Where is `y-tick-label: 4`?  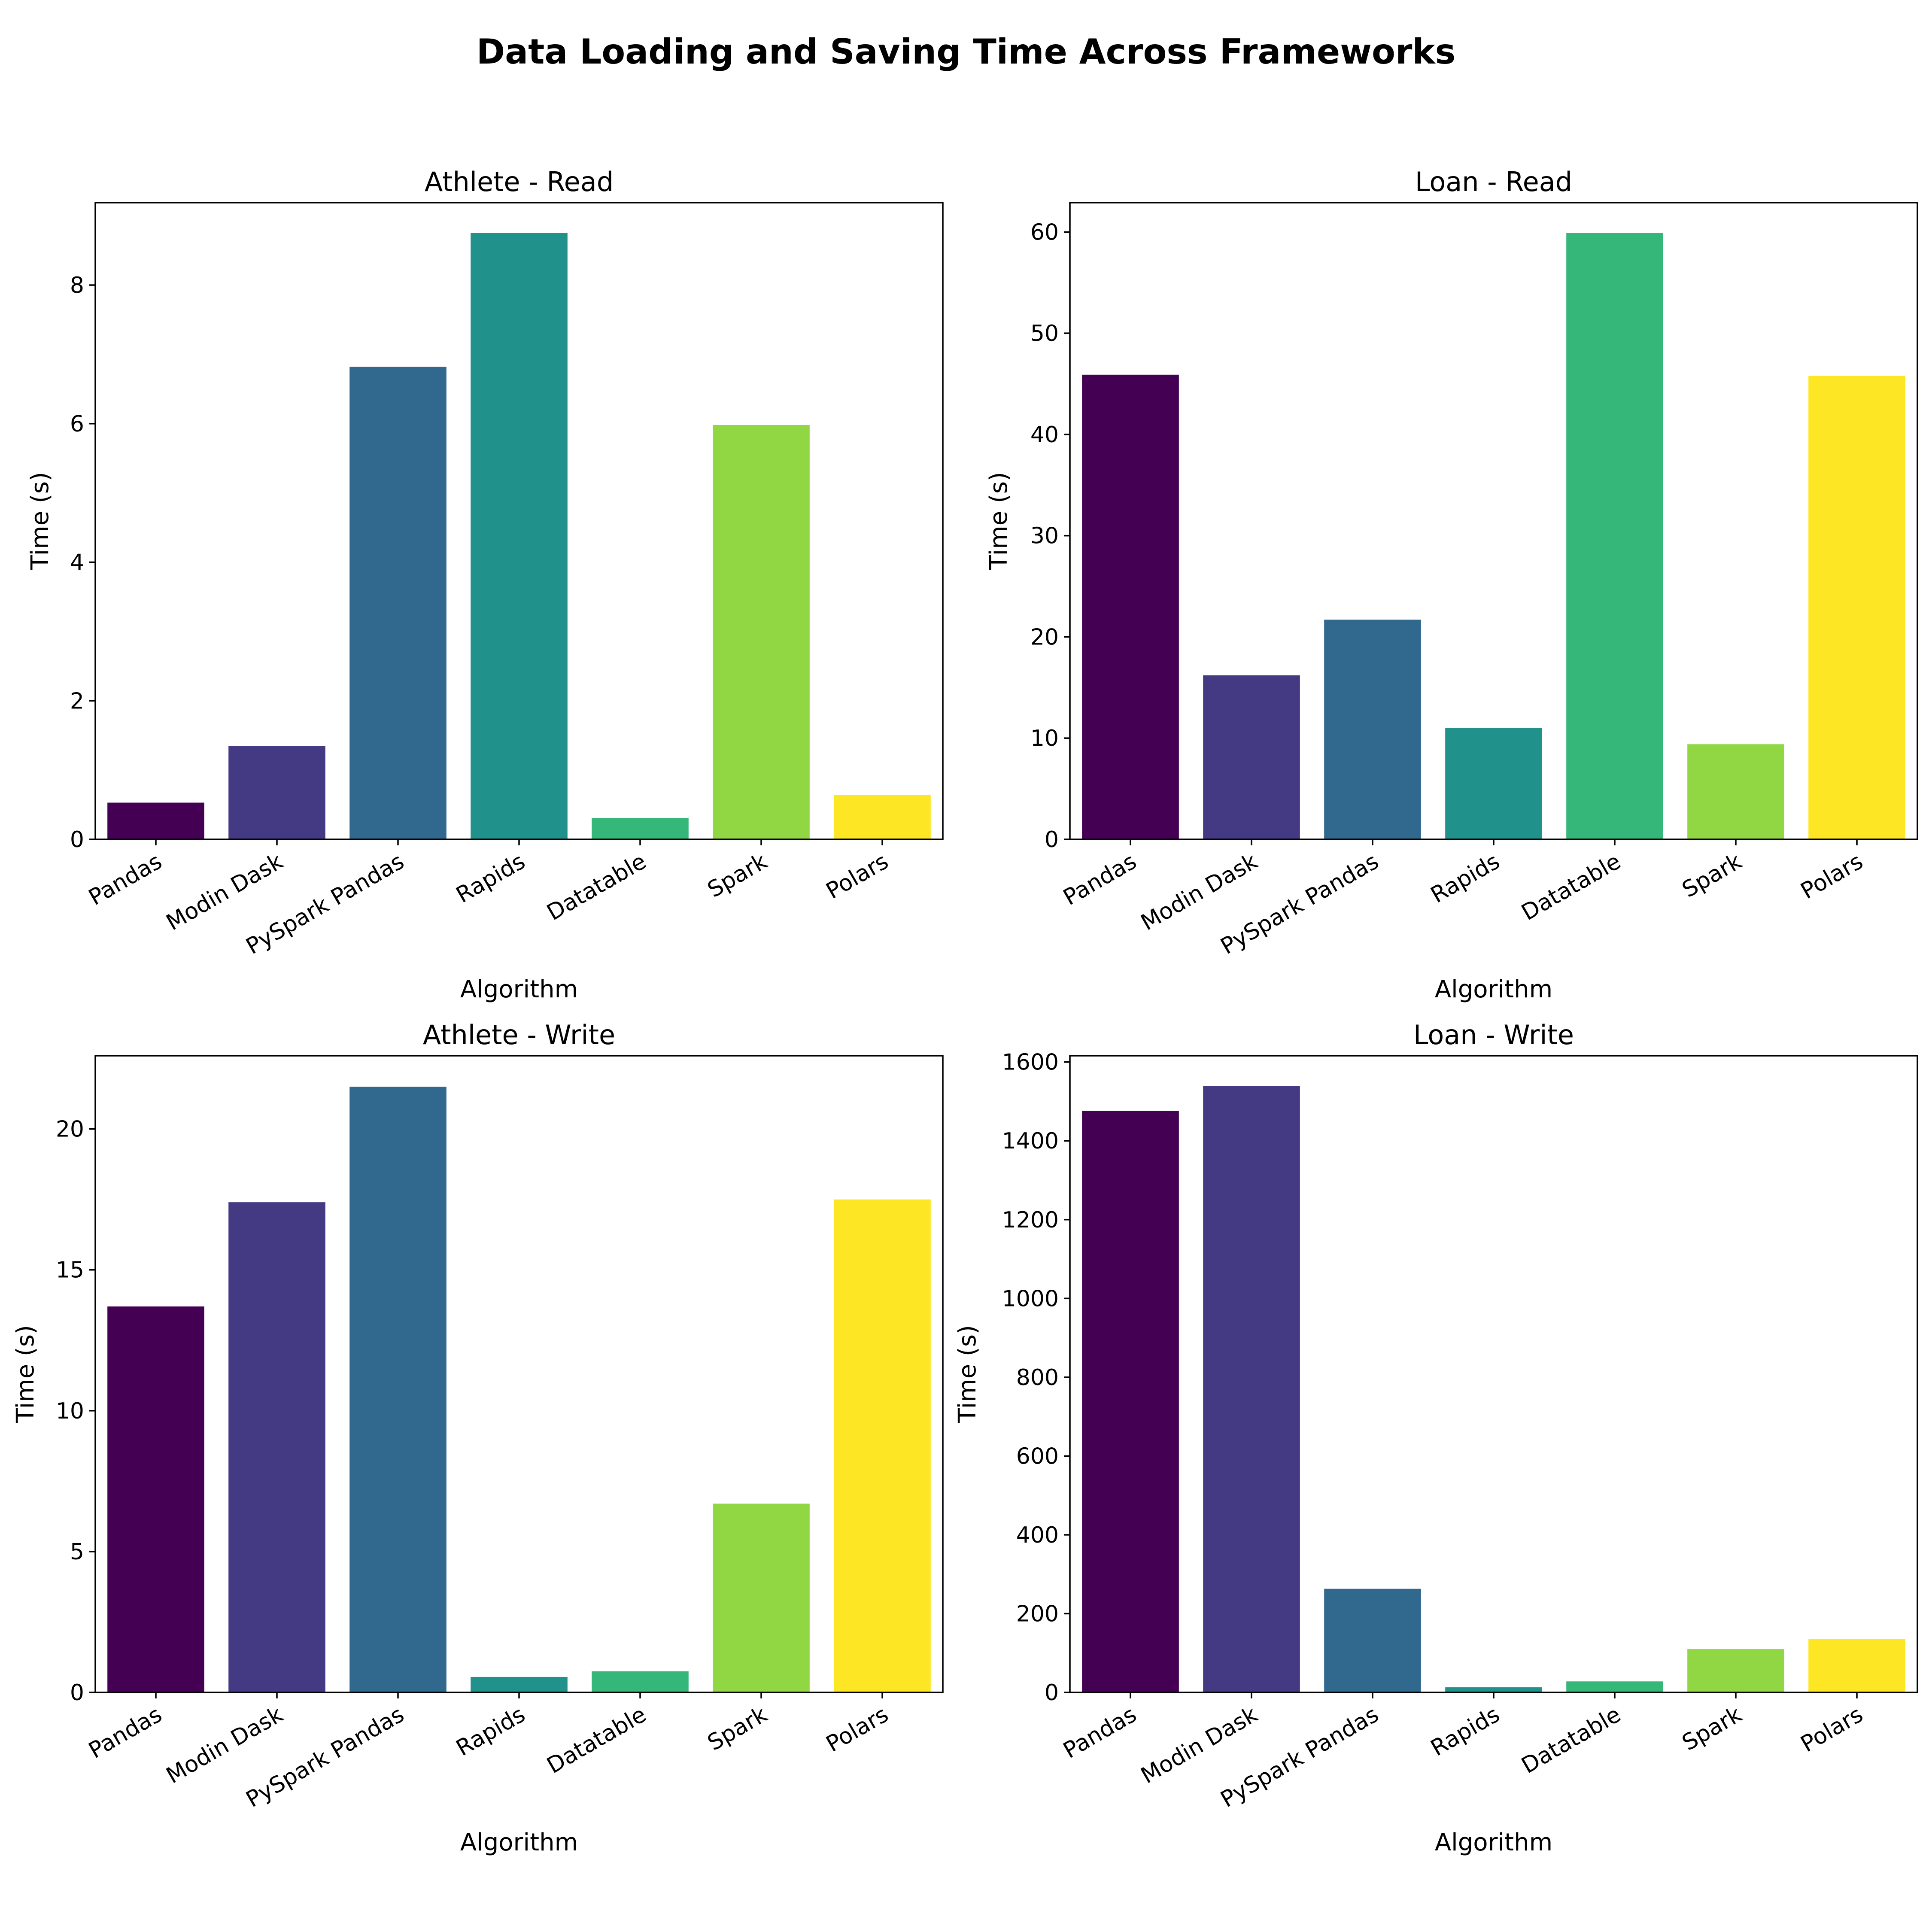 y-tick-label: 4 is located at coordinates (77, 563).